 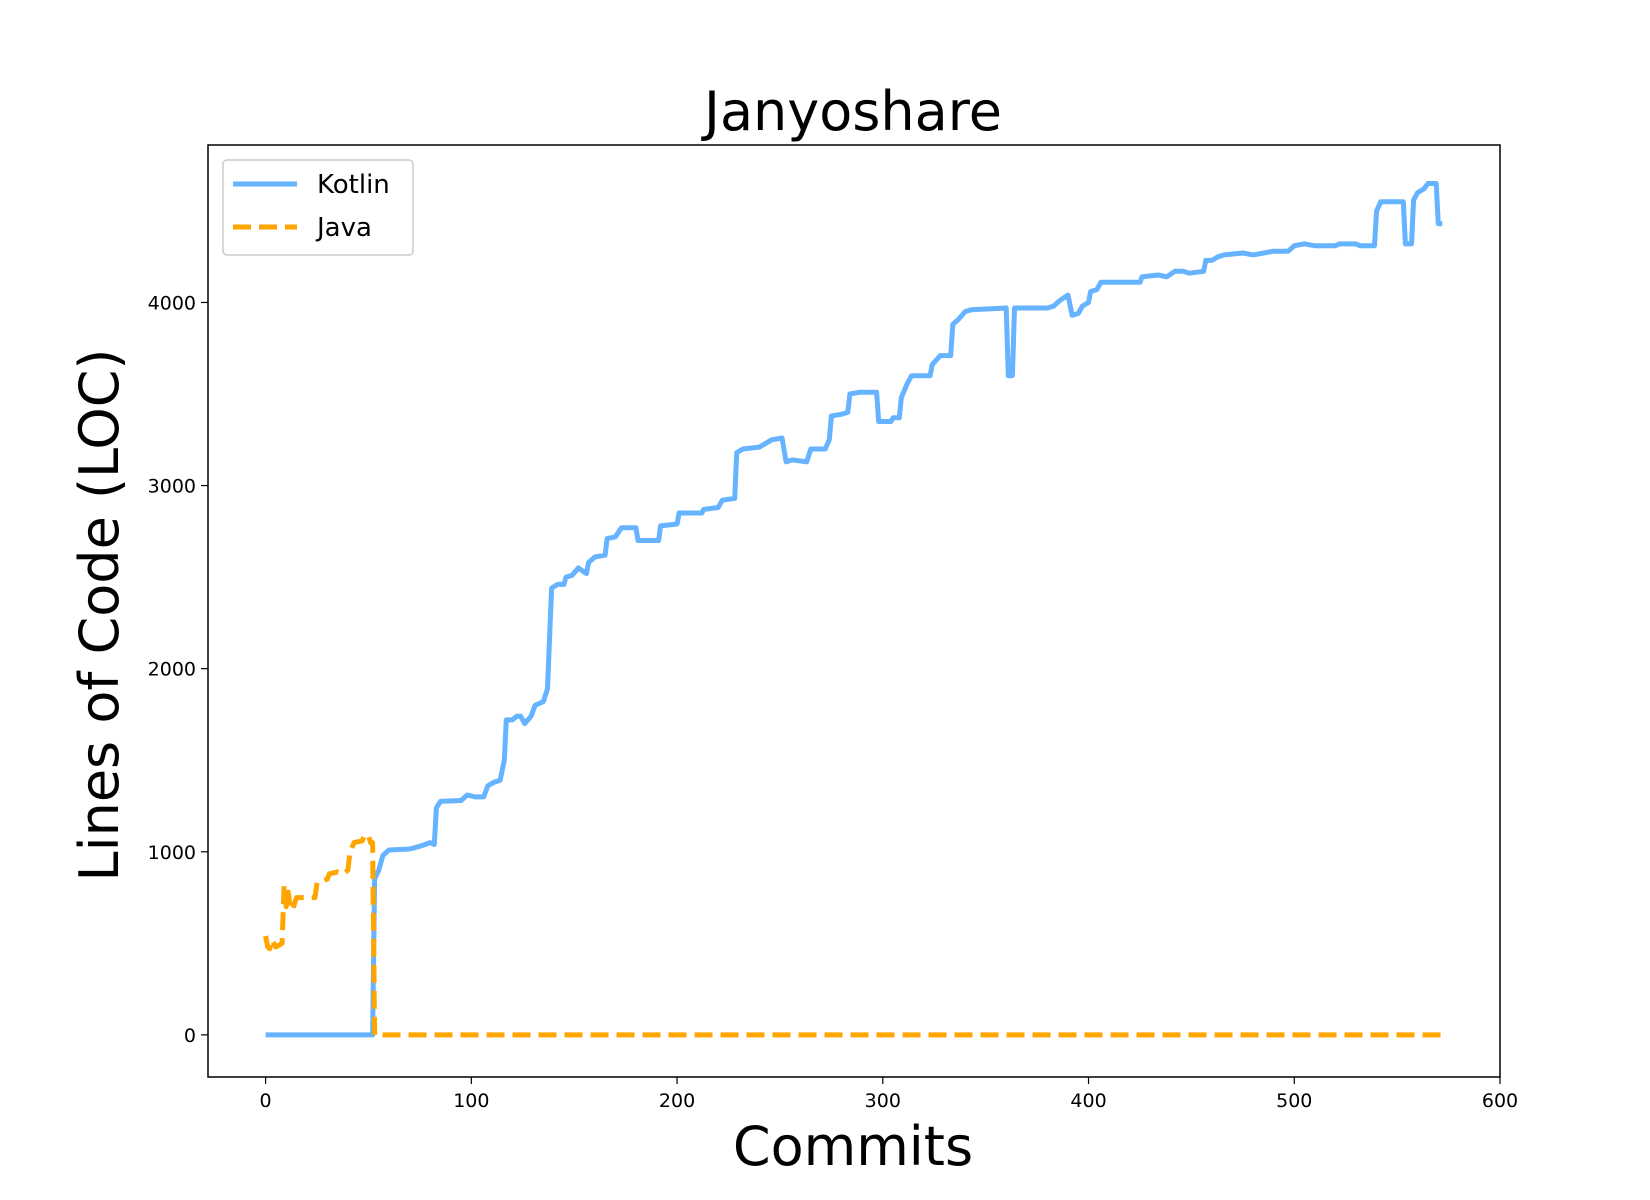 What do you see at coordinates (318, 207) in the screenshot?
I see `legend: Kotlin Java` at bounding box center [318, 207].